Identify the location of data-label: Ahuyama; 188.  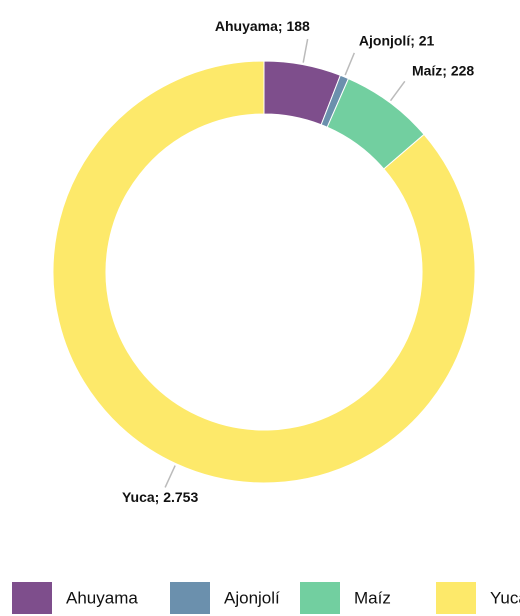
(262, 26).